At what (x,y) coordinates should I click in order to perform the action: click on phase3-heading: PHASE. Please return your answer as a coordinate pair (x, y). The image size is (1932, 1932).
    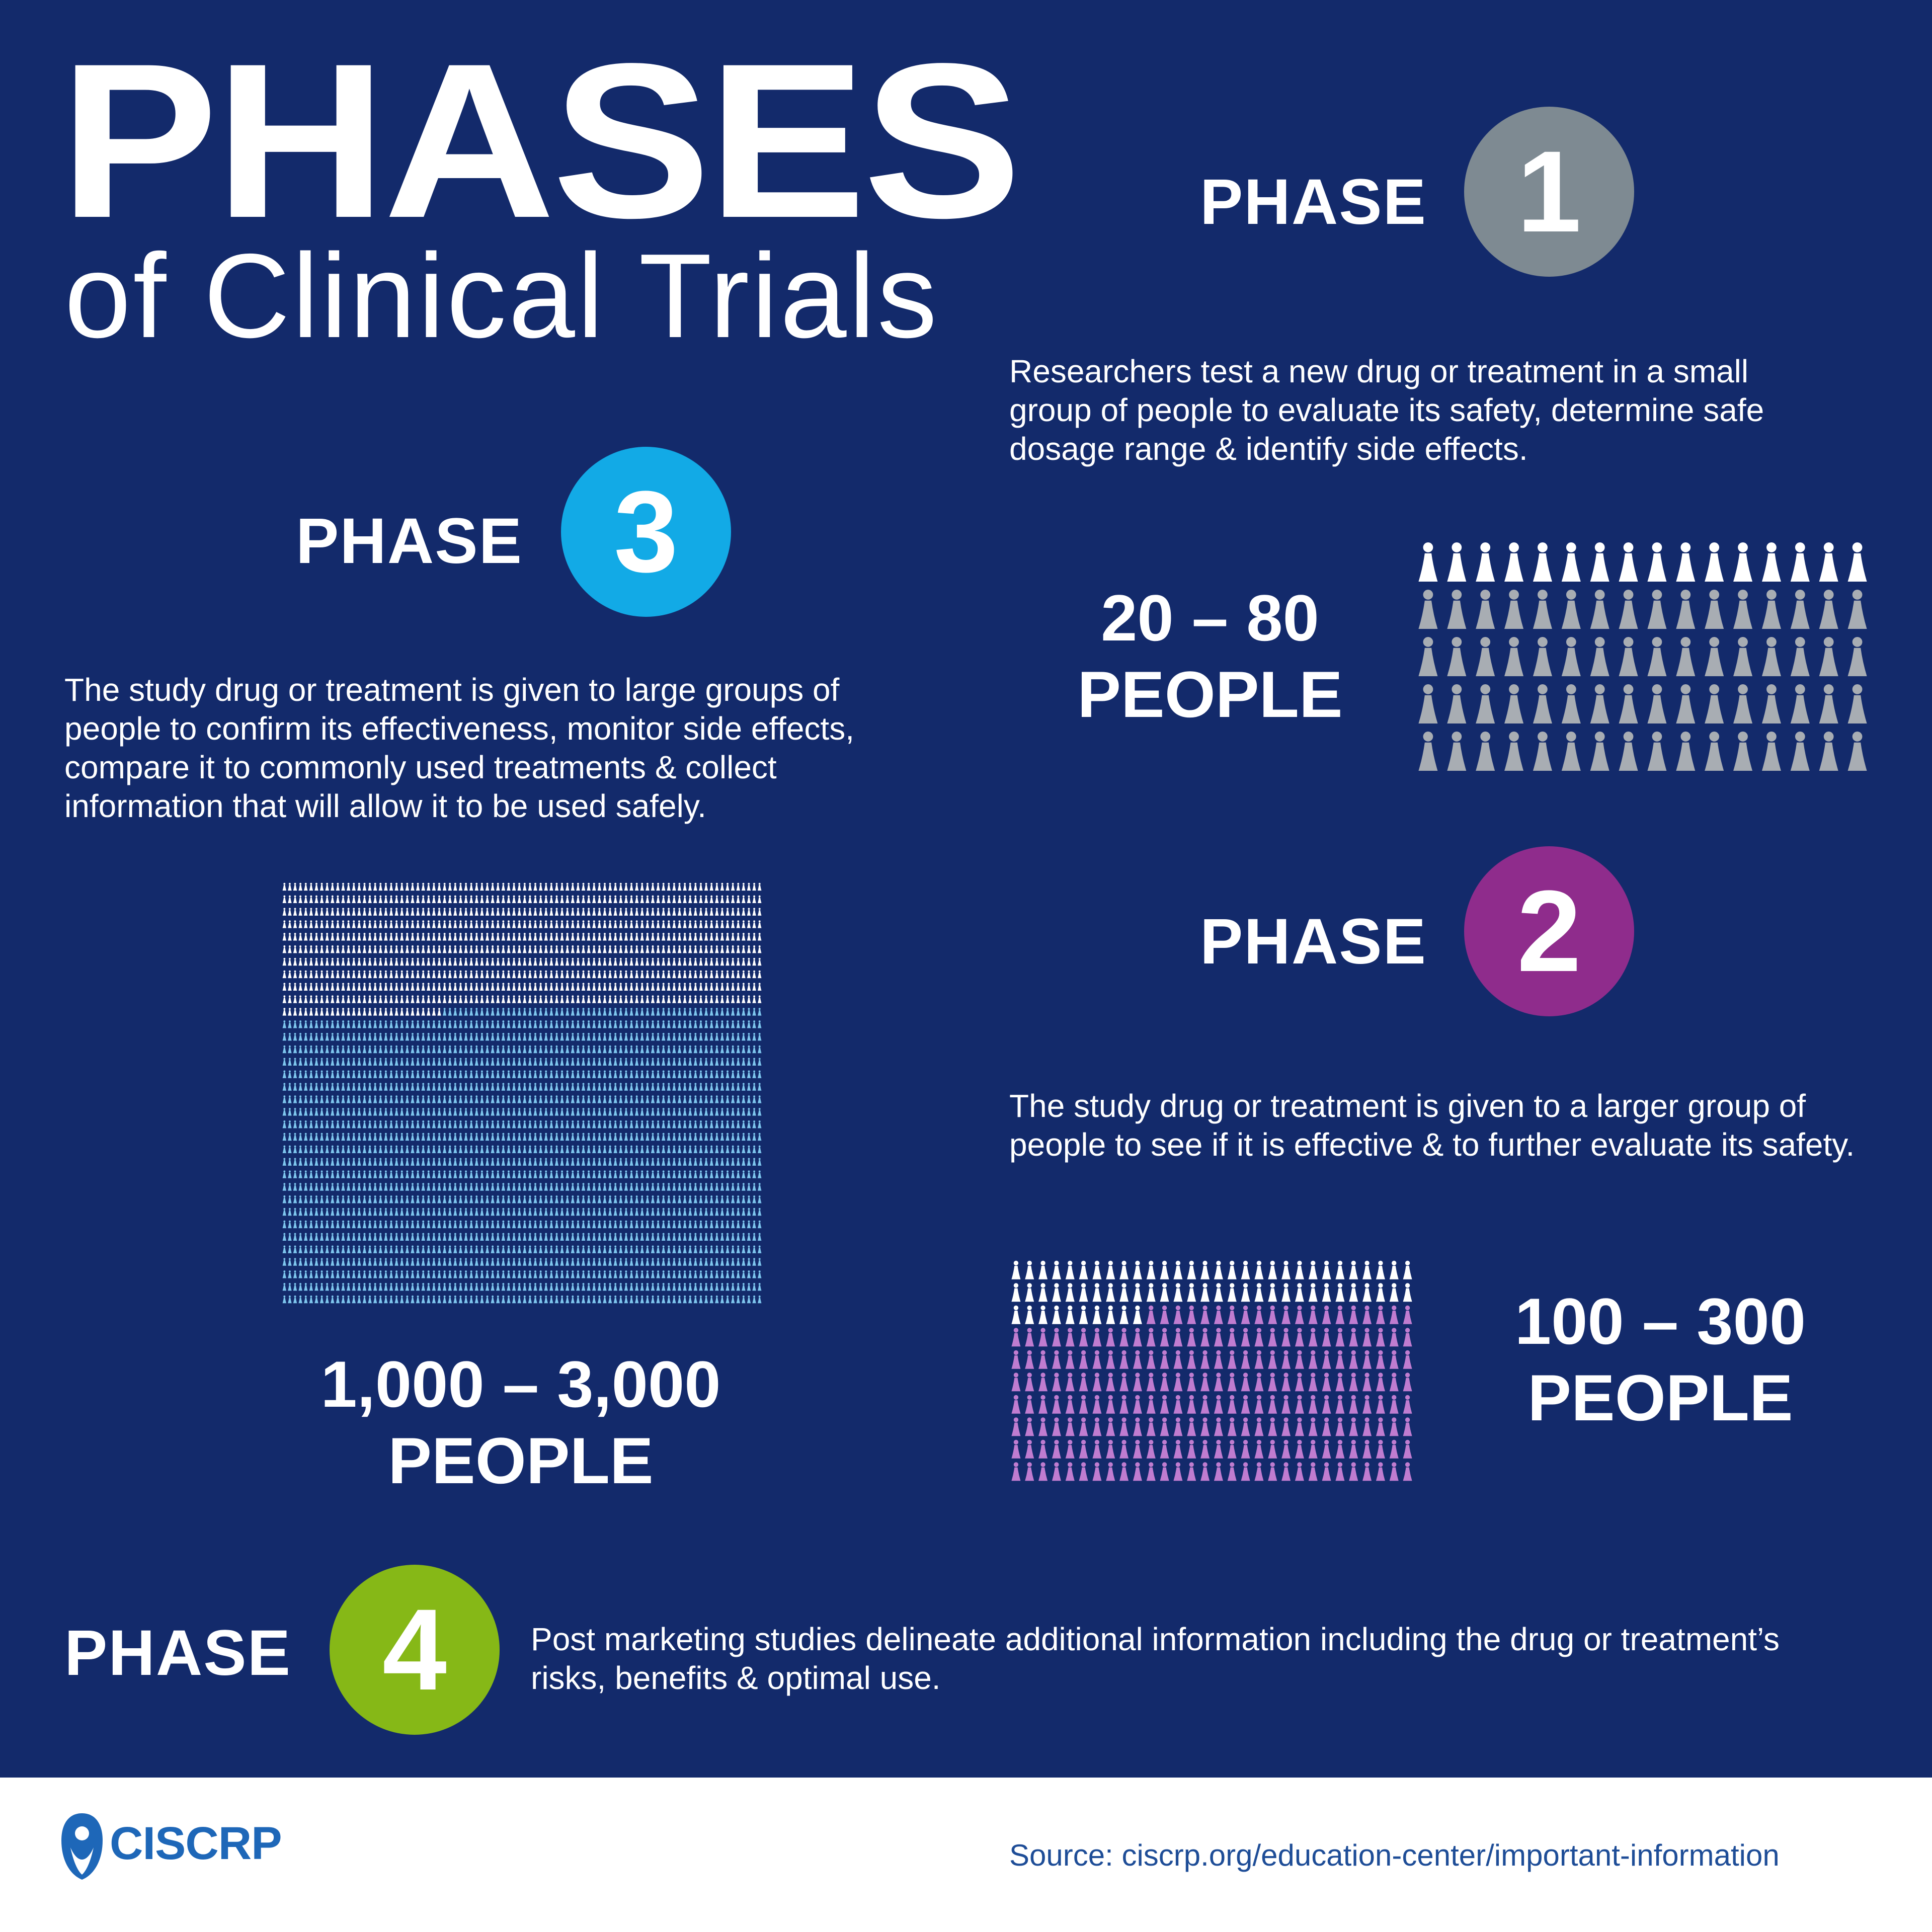
    Looking at the image, I should click on (410, 541).